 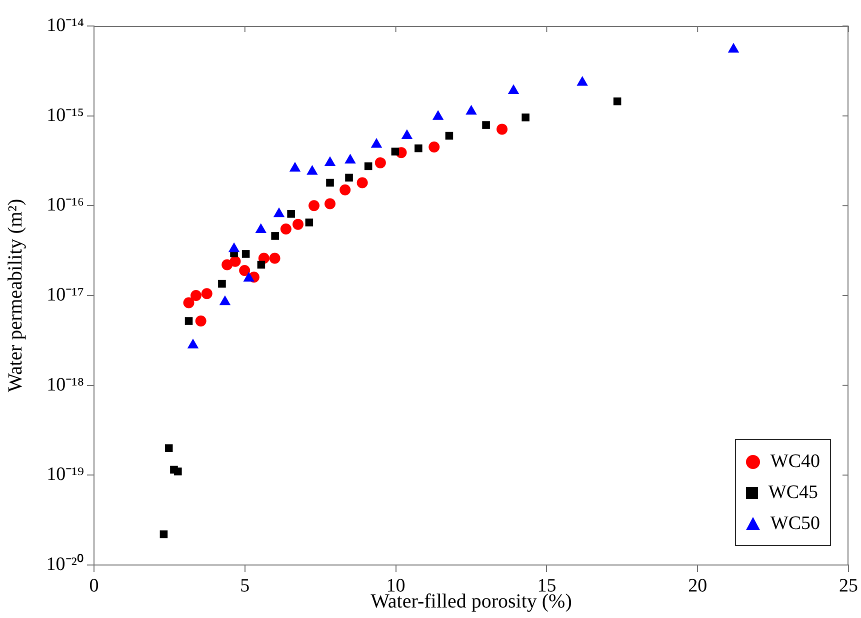 I want to click on y-tick-label: 10⁻¹⁹, so click(x=65, y=475).